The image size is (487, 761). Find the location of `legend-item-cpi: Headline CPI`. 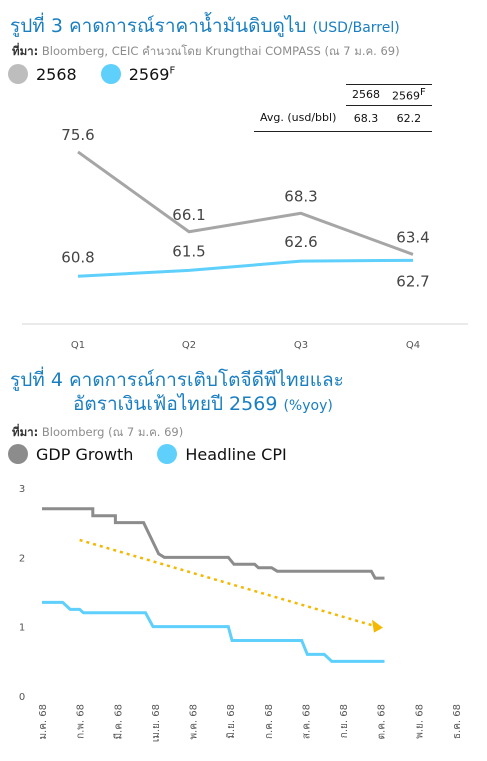

legend-item-cpi: Headline CPI is located at coordinates (222, 454).